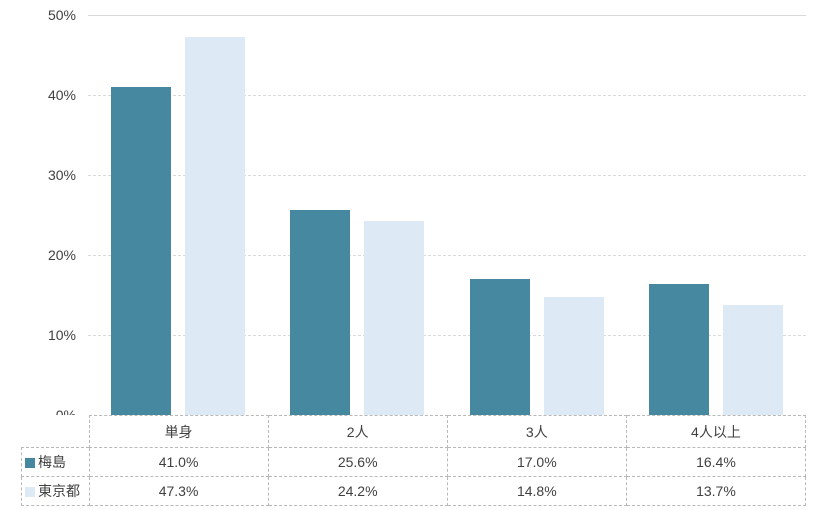  What do you see at coordinates (320, 312) in the screenshot?
I see `bar-series0-cat1` at bounding box center [320, 312].